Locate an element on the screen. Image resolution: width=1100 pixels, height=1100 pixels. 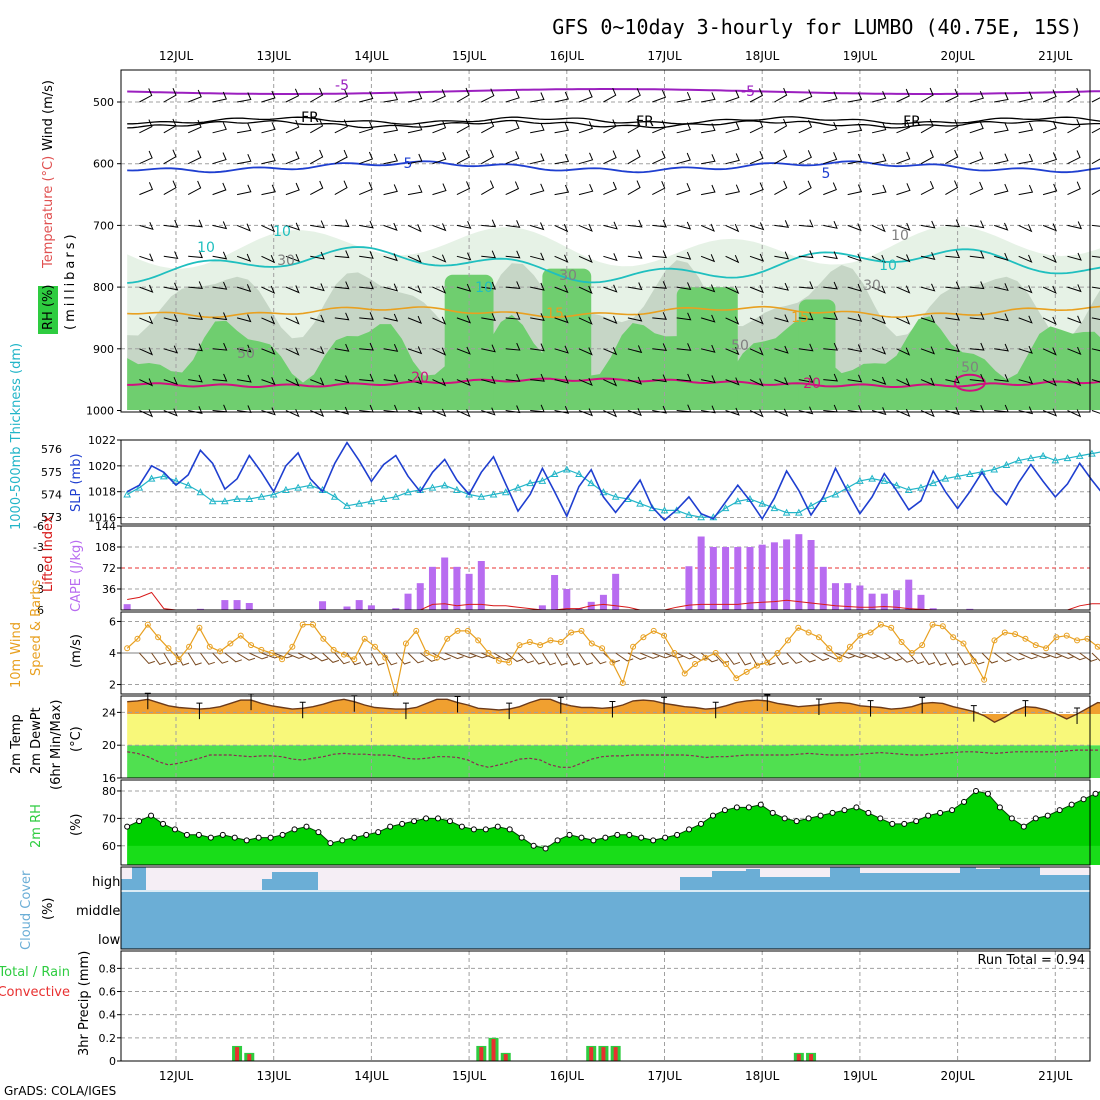
y-tick-label: 0.8 is located at coordinates (108, 968).